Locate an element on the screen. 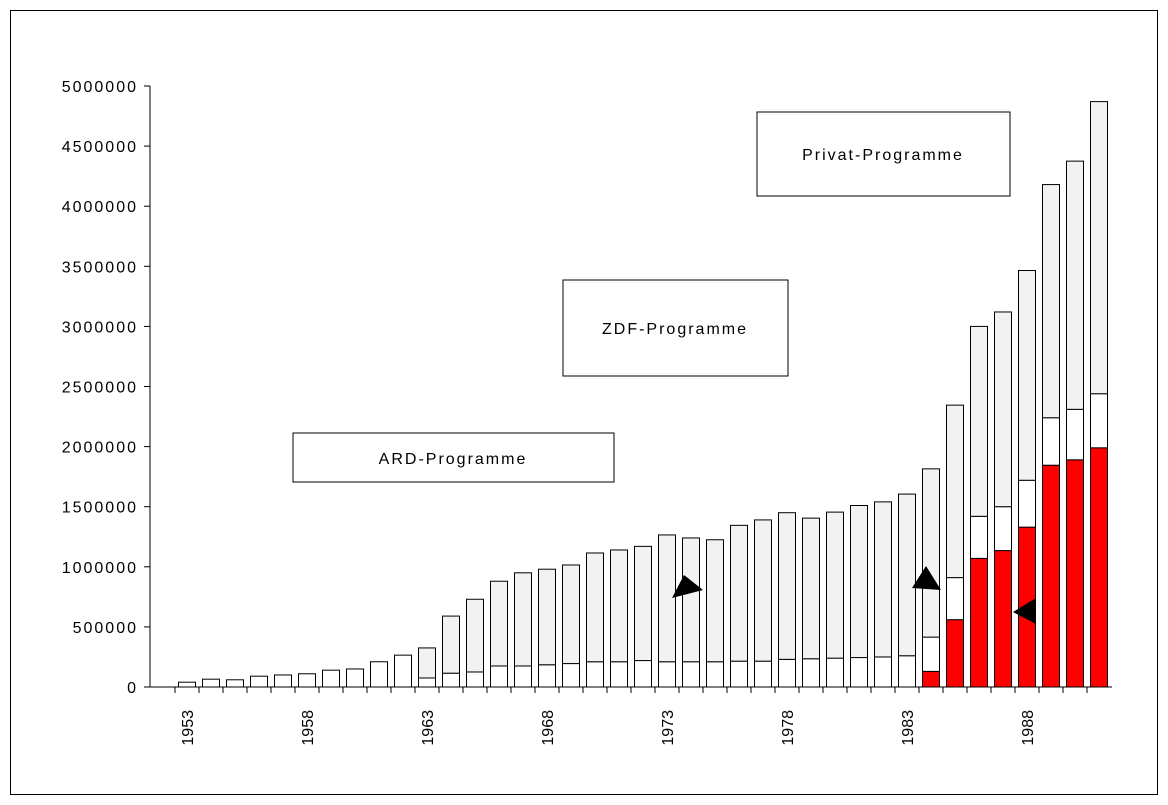  y-tick-label: 500000 is located at coordinates (105, 628).